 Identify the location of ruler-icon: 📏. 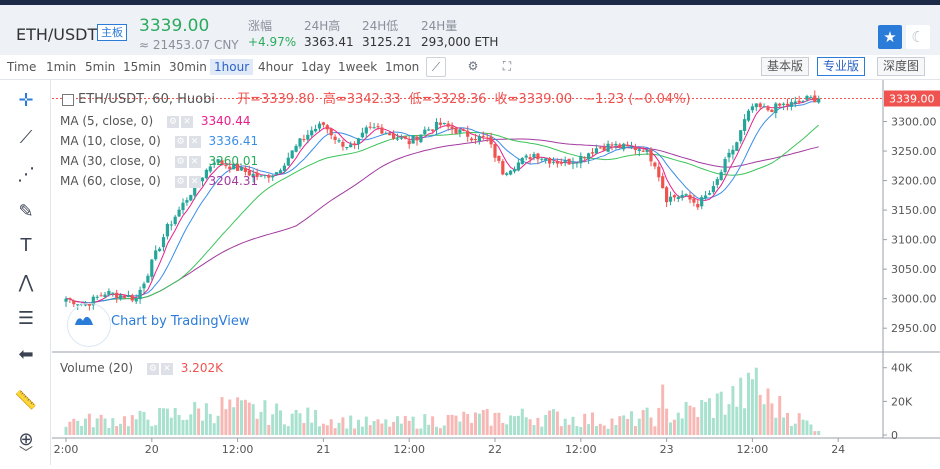
(26, 400).